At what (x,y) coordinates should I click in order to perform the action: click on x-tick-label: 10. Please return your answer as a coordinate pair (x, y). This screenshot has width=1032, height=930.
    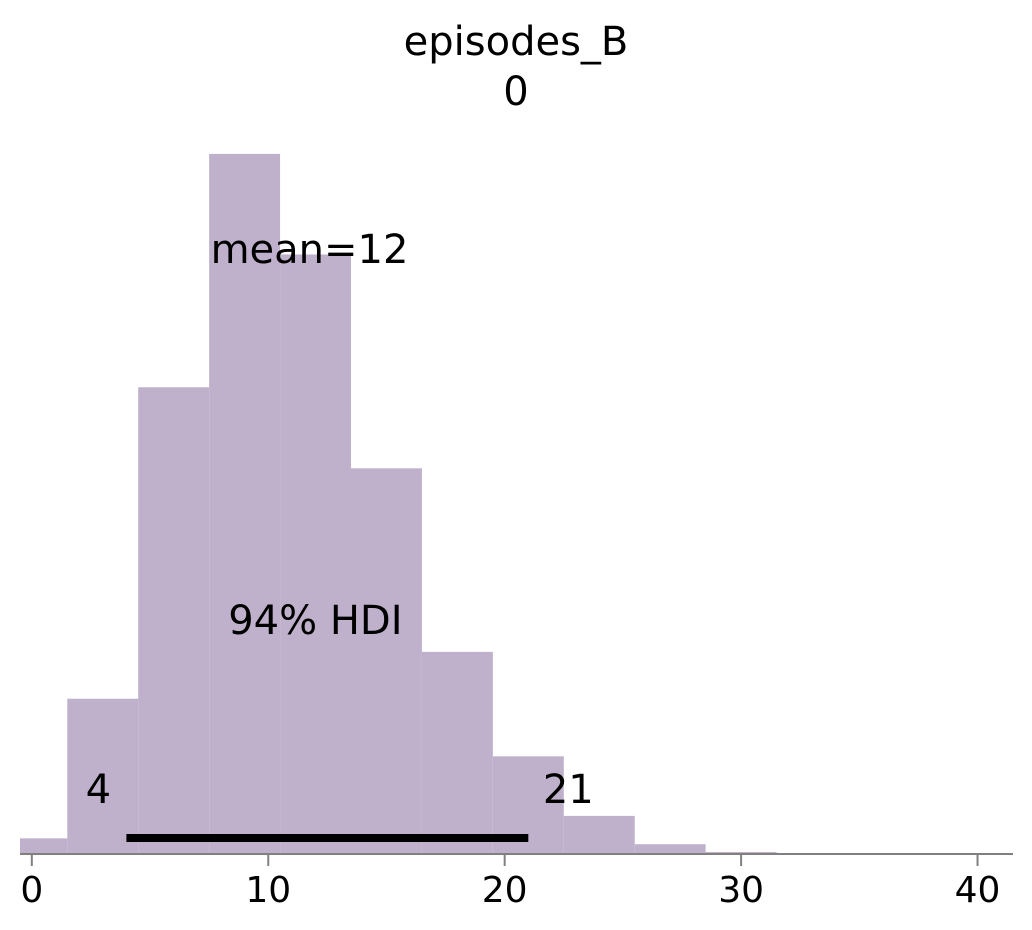
    Looking at the image, I should click on (268, 890).